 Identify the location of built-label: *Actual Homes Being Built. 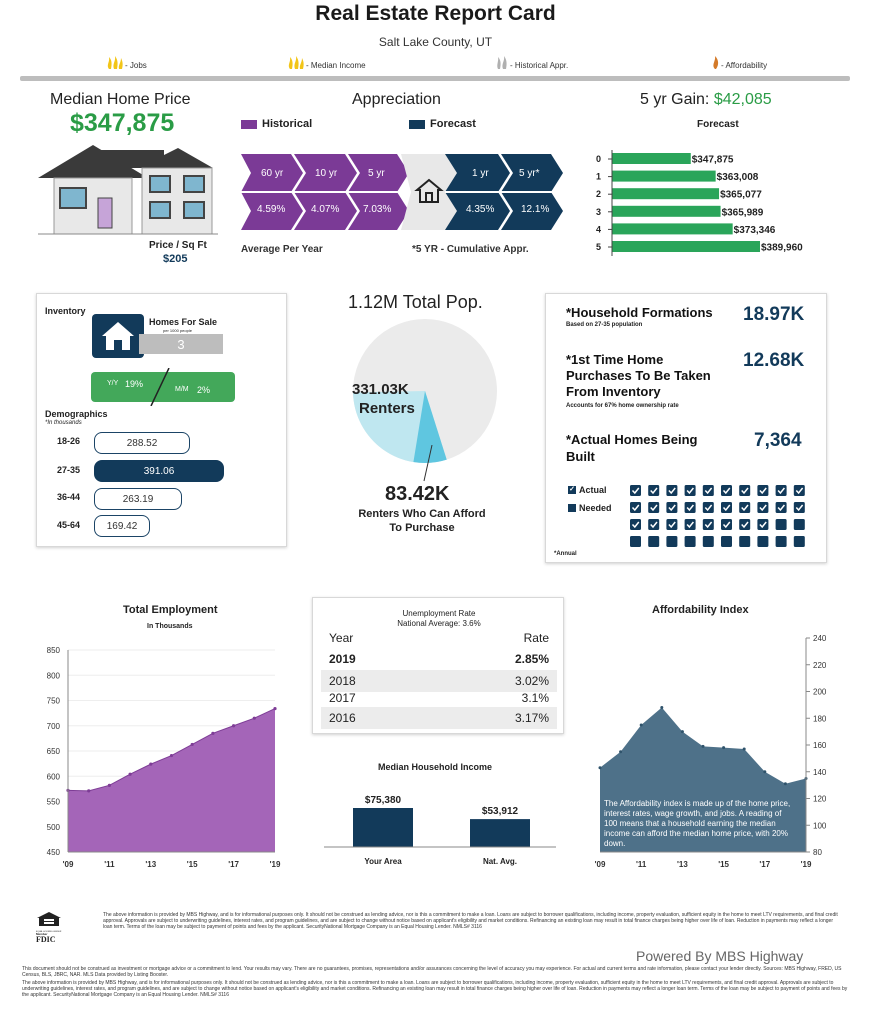
(632, 448).